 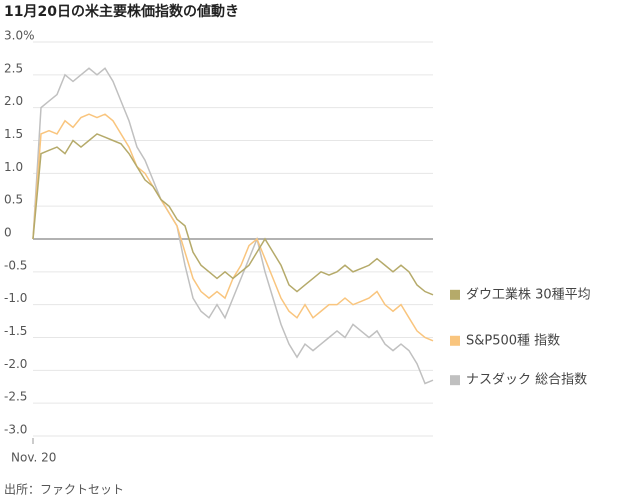 What do you see at coordinates (15, 430) in the screenshot?
I see `y-tick-label: -3.0` at bounding box center [15, 430].